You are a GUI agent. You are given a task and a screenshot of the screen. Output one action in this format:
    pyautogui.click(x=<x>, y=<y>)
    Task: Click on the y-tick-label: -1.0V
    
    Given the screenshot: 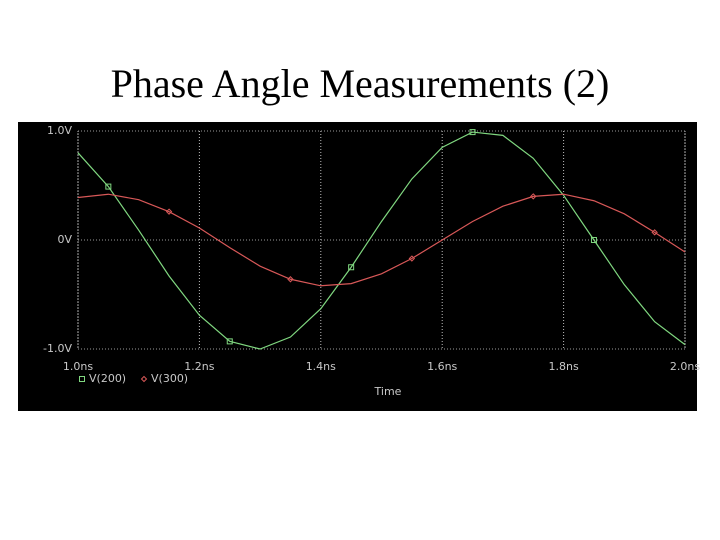 What is the action you would take?
    pyautogui.click(x=57, y=348)
    